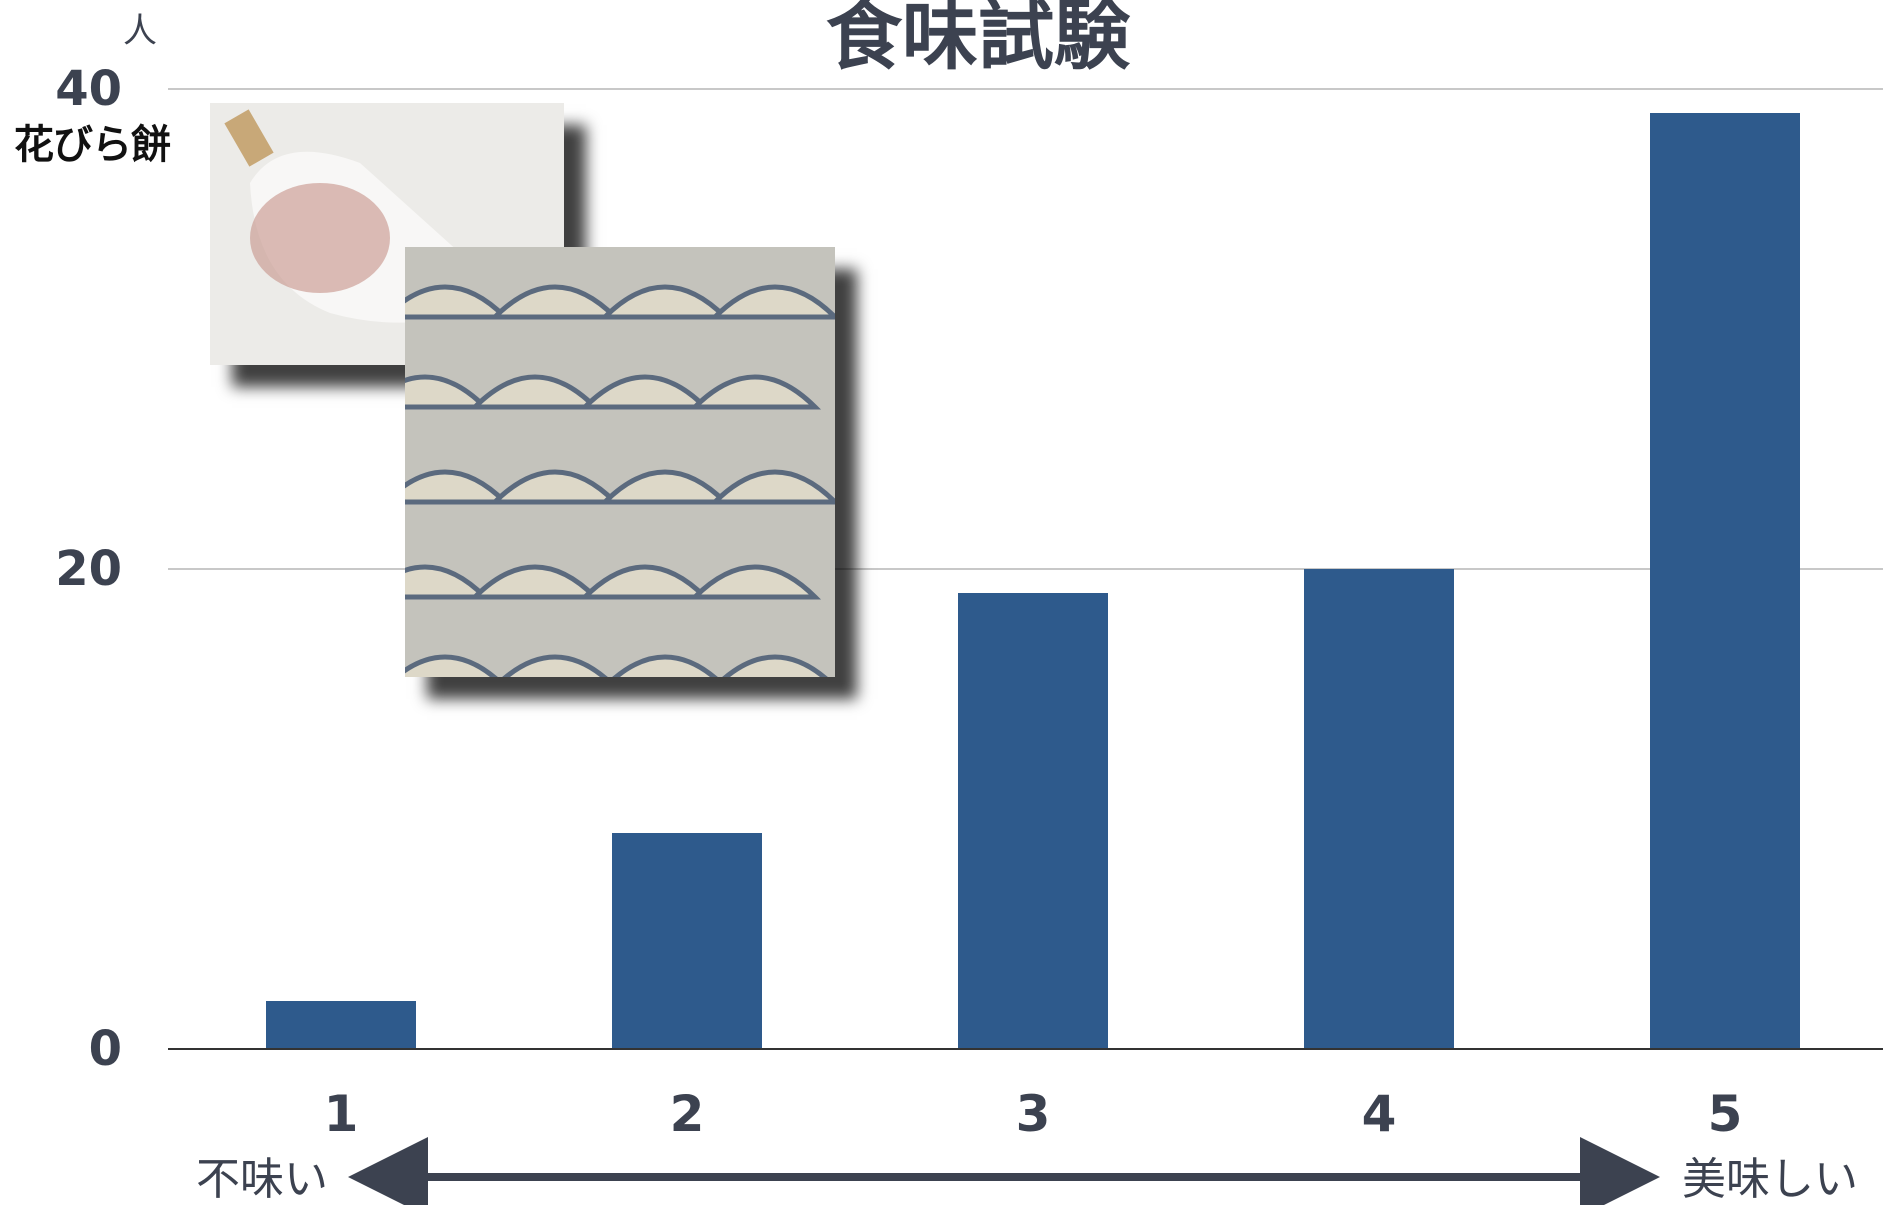 Image resolution: width=1883 pixels, height=1205 pixels. What do you see at coordinates (387, 234) in the screenshot?
I see `hanabira-mochi-photo` at bounding box center [387, 234].